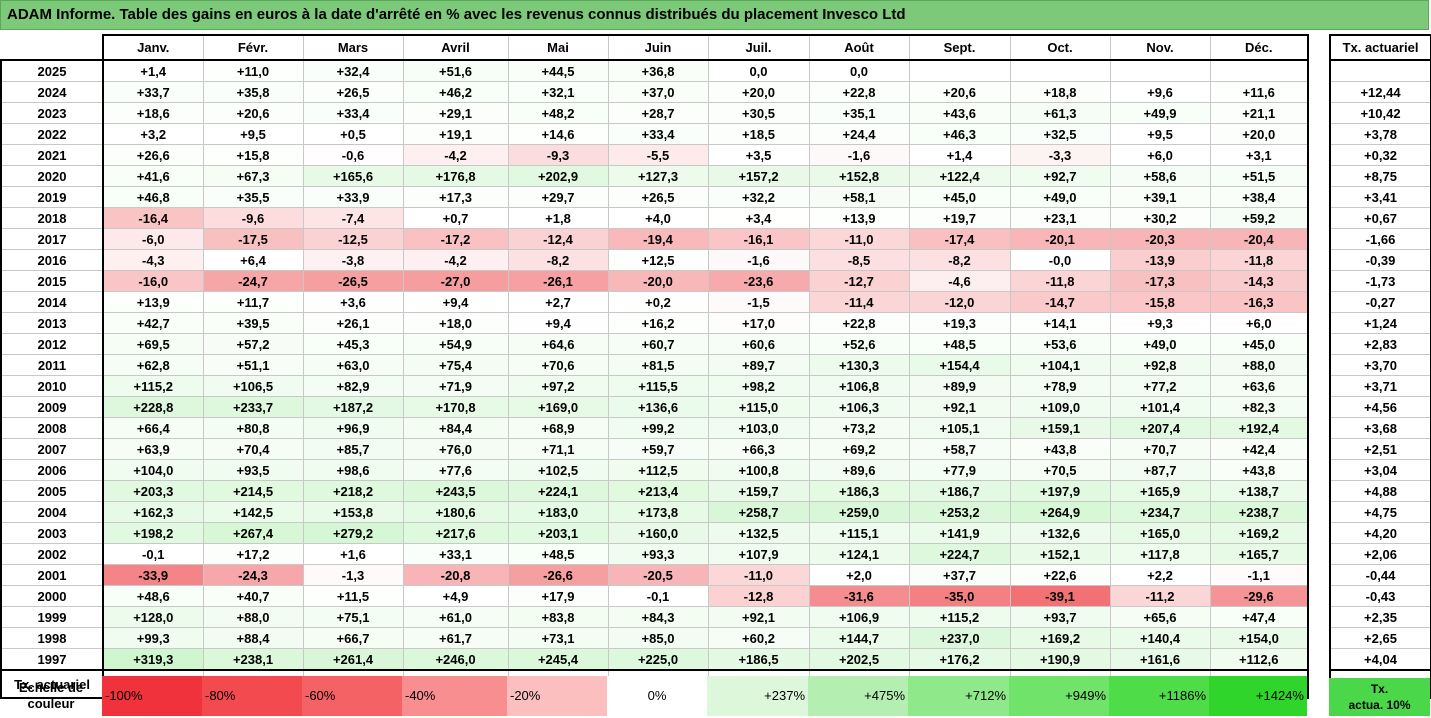  What do you see at coordinates (859, 365) in the screenshot?
I see `value-cell: +130,3` at bounding box center [859, 365].